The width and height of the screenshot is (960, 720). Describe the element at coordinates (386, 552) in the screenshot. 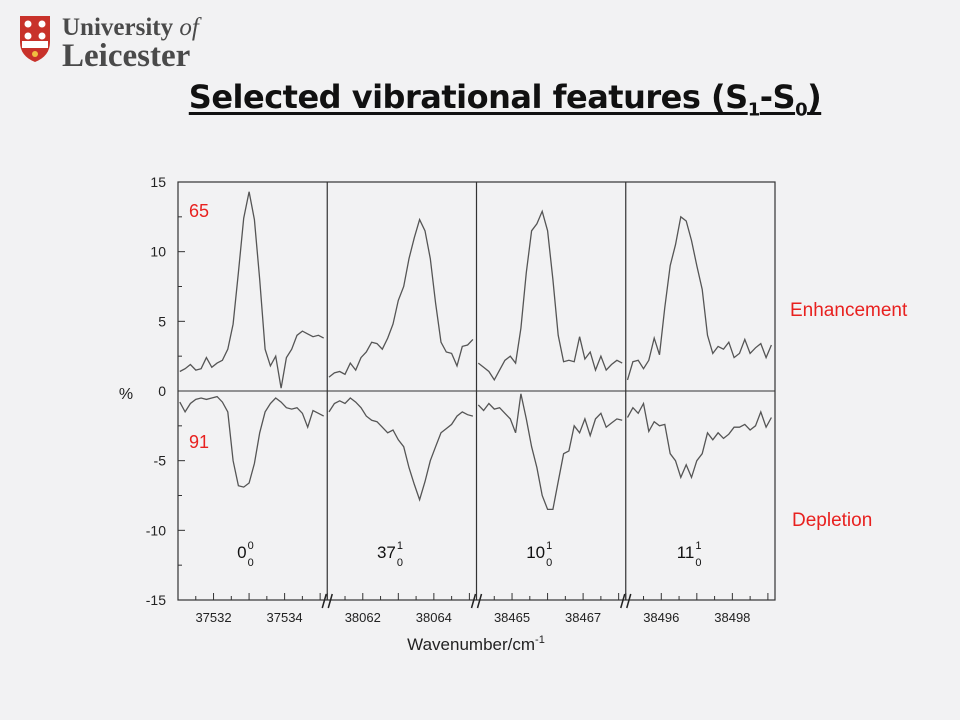

I see `band-label-base: 37` at that location.